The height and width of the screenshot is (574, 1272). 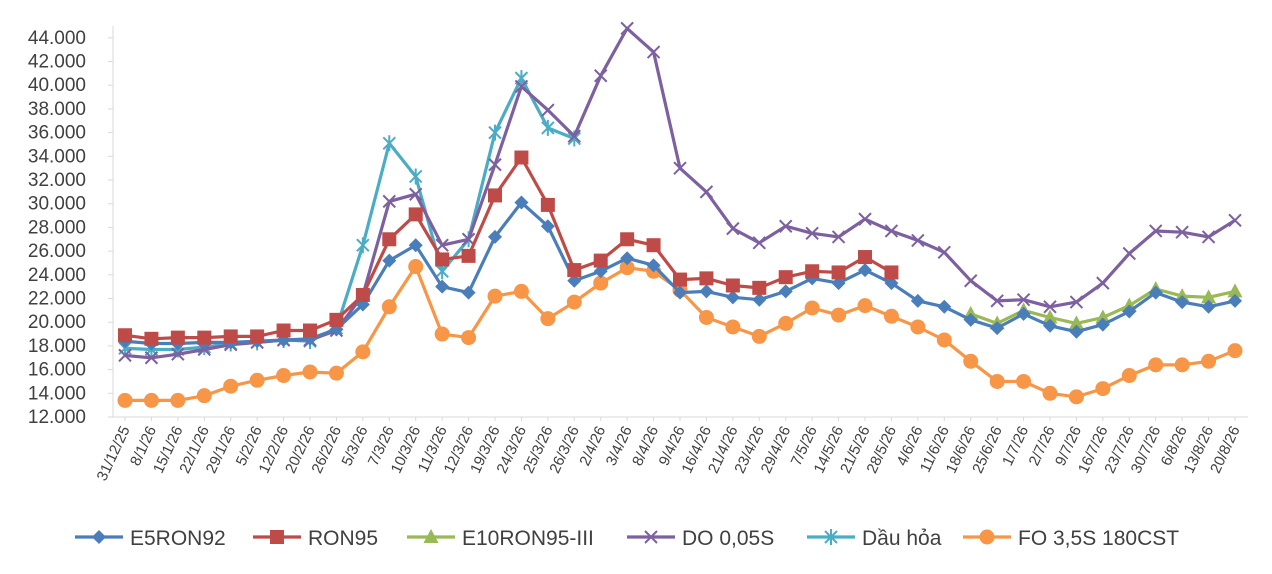 I want to click on legend-item-d-u-h-a: Dầu hỏa, so click(x=874, y=538).